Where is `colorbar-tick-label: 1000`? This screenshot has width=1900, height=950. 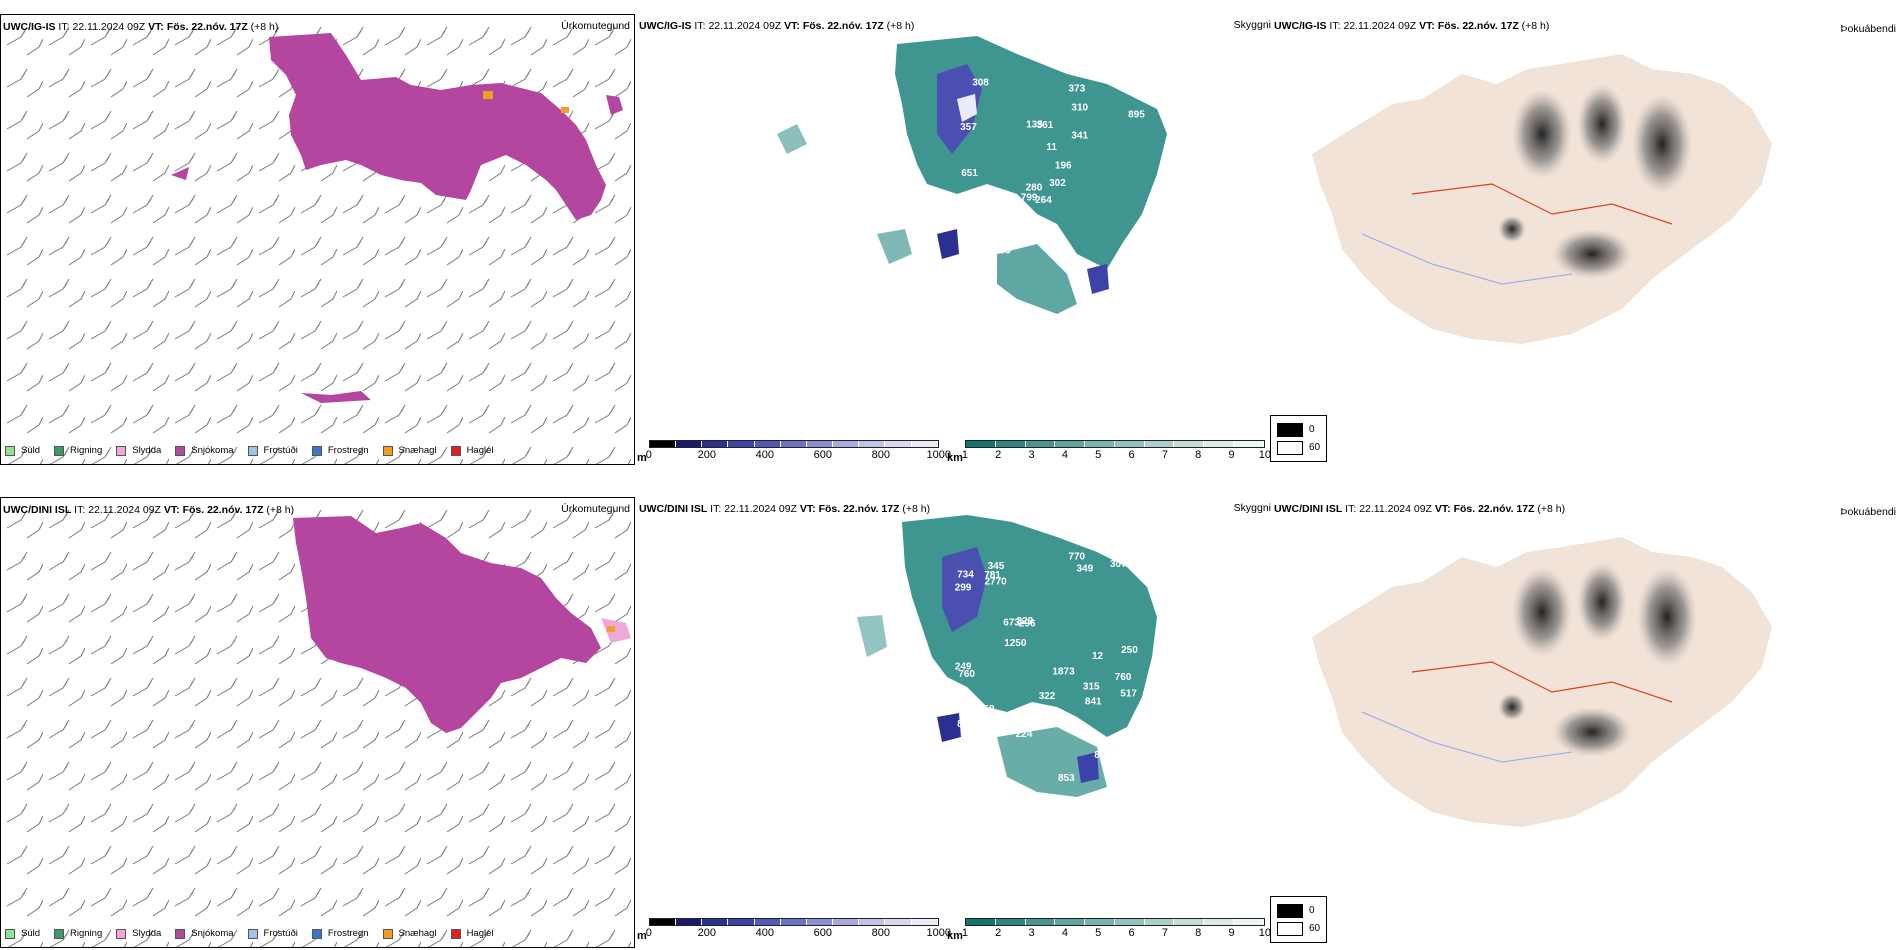 colorbar-tick-label: 1000 is located at coordinates (939, 455).